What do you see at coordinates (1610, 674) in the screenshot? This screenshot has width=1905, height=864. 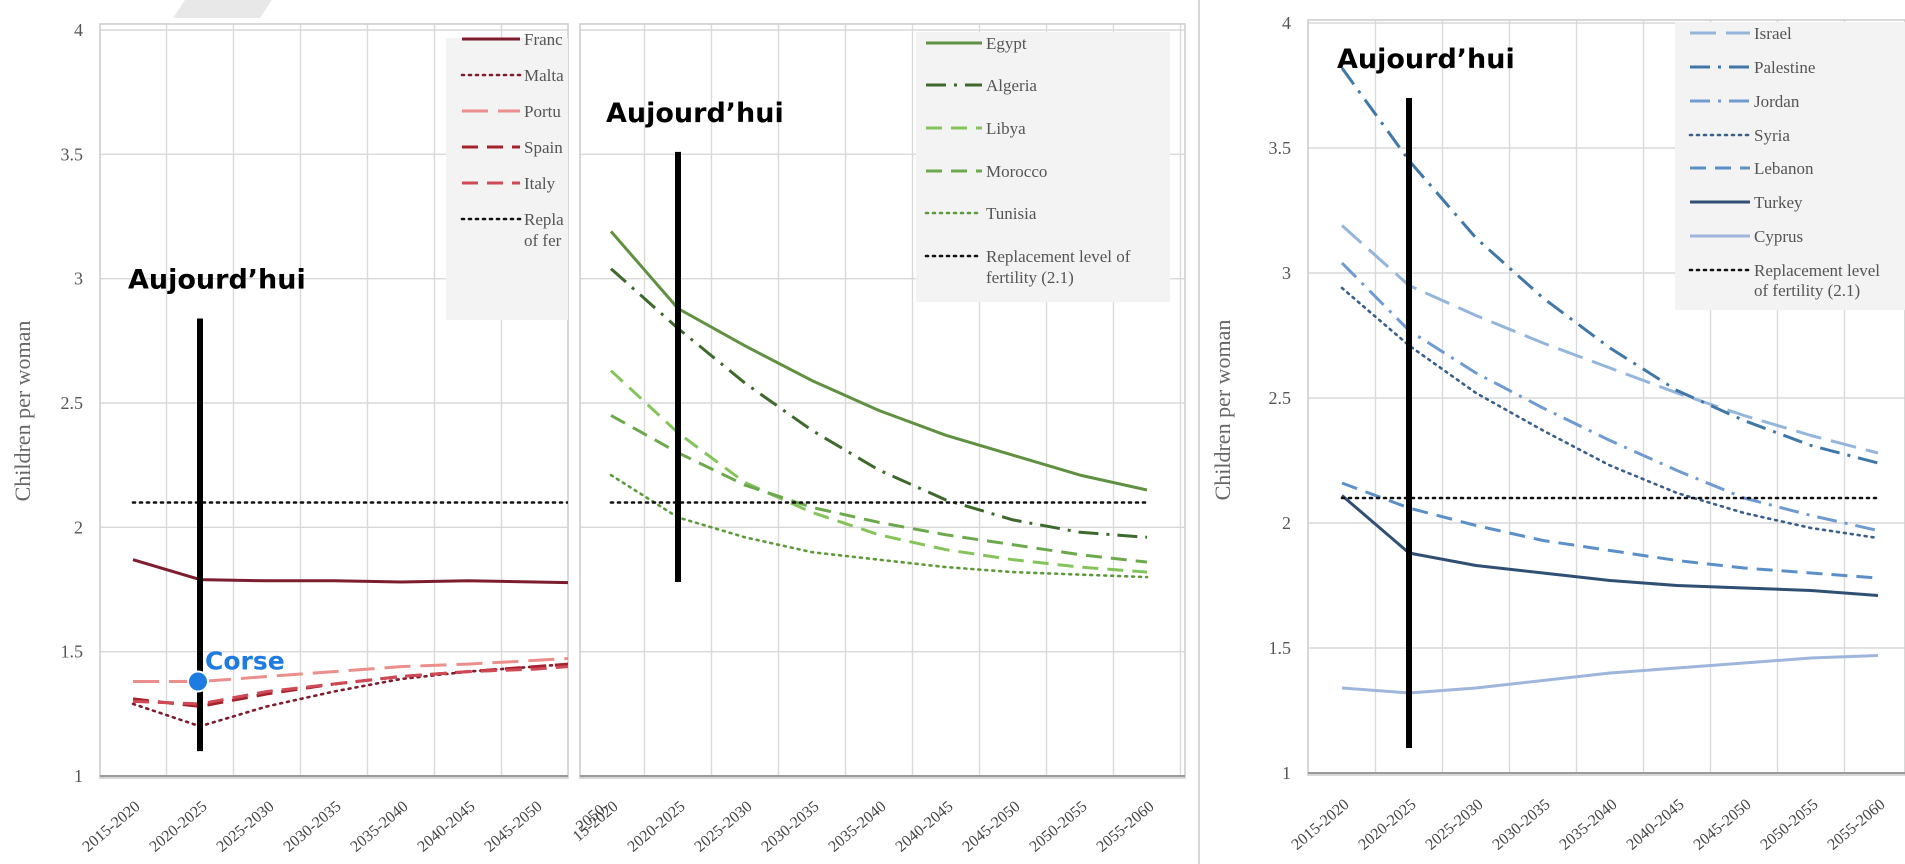 I see `series-line-cyprus` at bounding box center [1610, 674].